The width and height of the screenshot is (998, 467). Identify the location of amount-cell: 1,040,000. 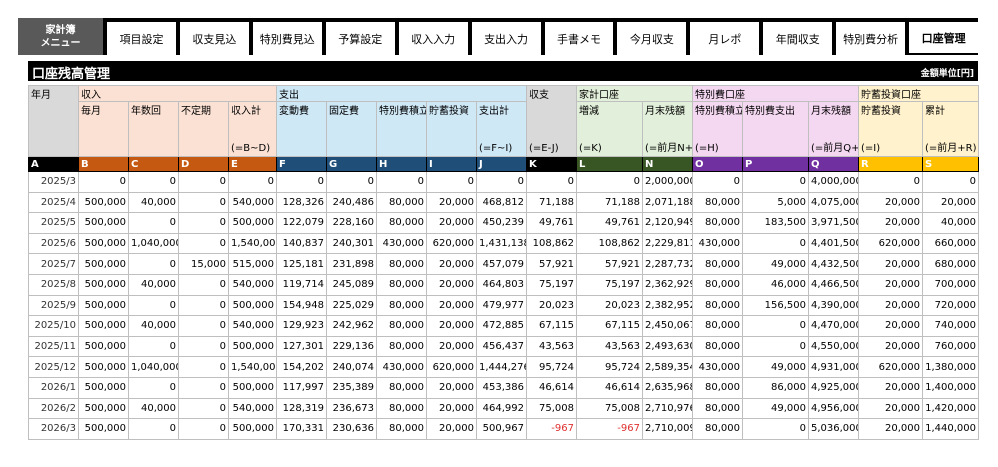
(153, 367).